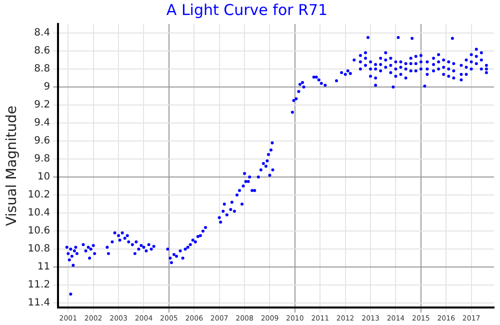 This screenshot has height=325, width=500. Describe the element at coordinates (39, 303) in the screenshot. I see `y-tick-label: 11.4` at that location.